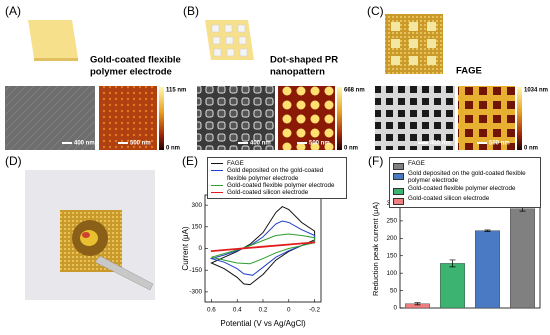 This screenshot has height=335, width=550. What do you see at coordinates (536, 91) in the screenshot?
I see `colorbar-label: 1034 nm` at bounding box center [536, 91].